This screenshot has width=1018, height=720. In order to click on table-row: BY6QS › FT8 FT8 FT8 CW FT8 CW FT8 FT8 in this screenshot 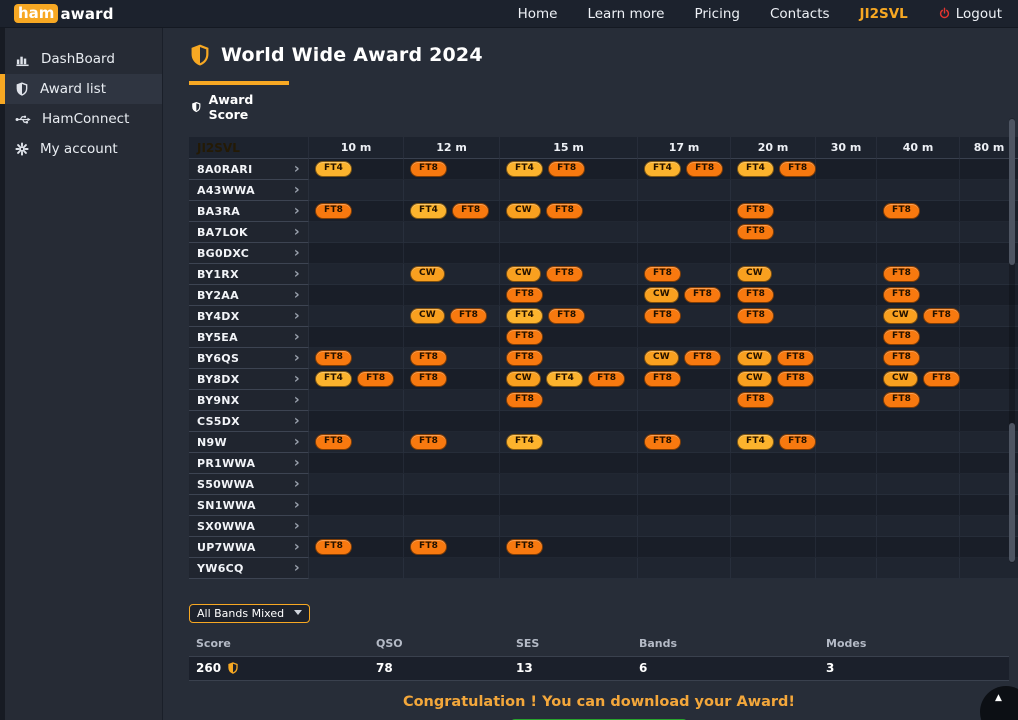, I will do `click(603, 358)`.